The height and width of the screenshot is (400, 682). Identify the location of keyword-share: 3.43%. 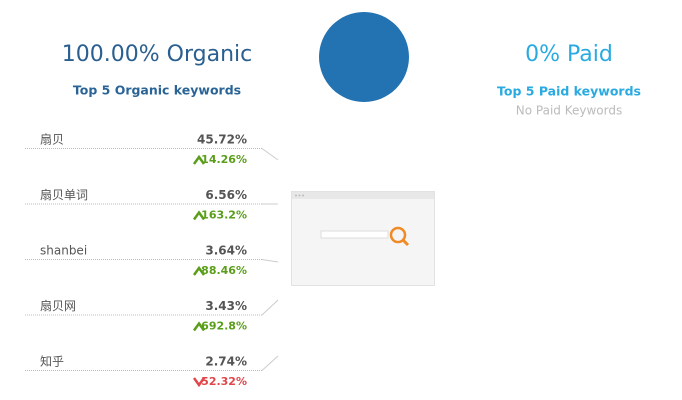
(226, 306).